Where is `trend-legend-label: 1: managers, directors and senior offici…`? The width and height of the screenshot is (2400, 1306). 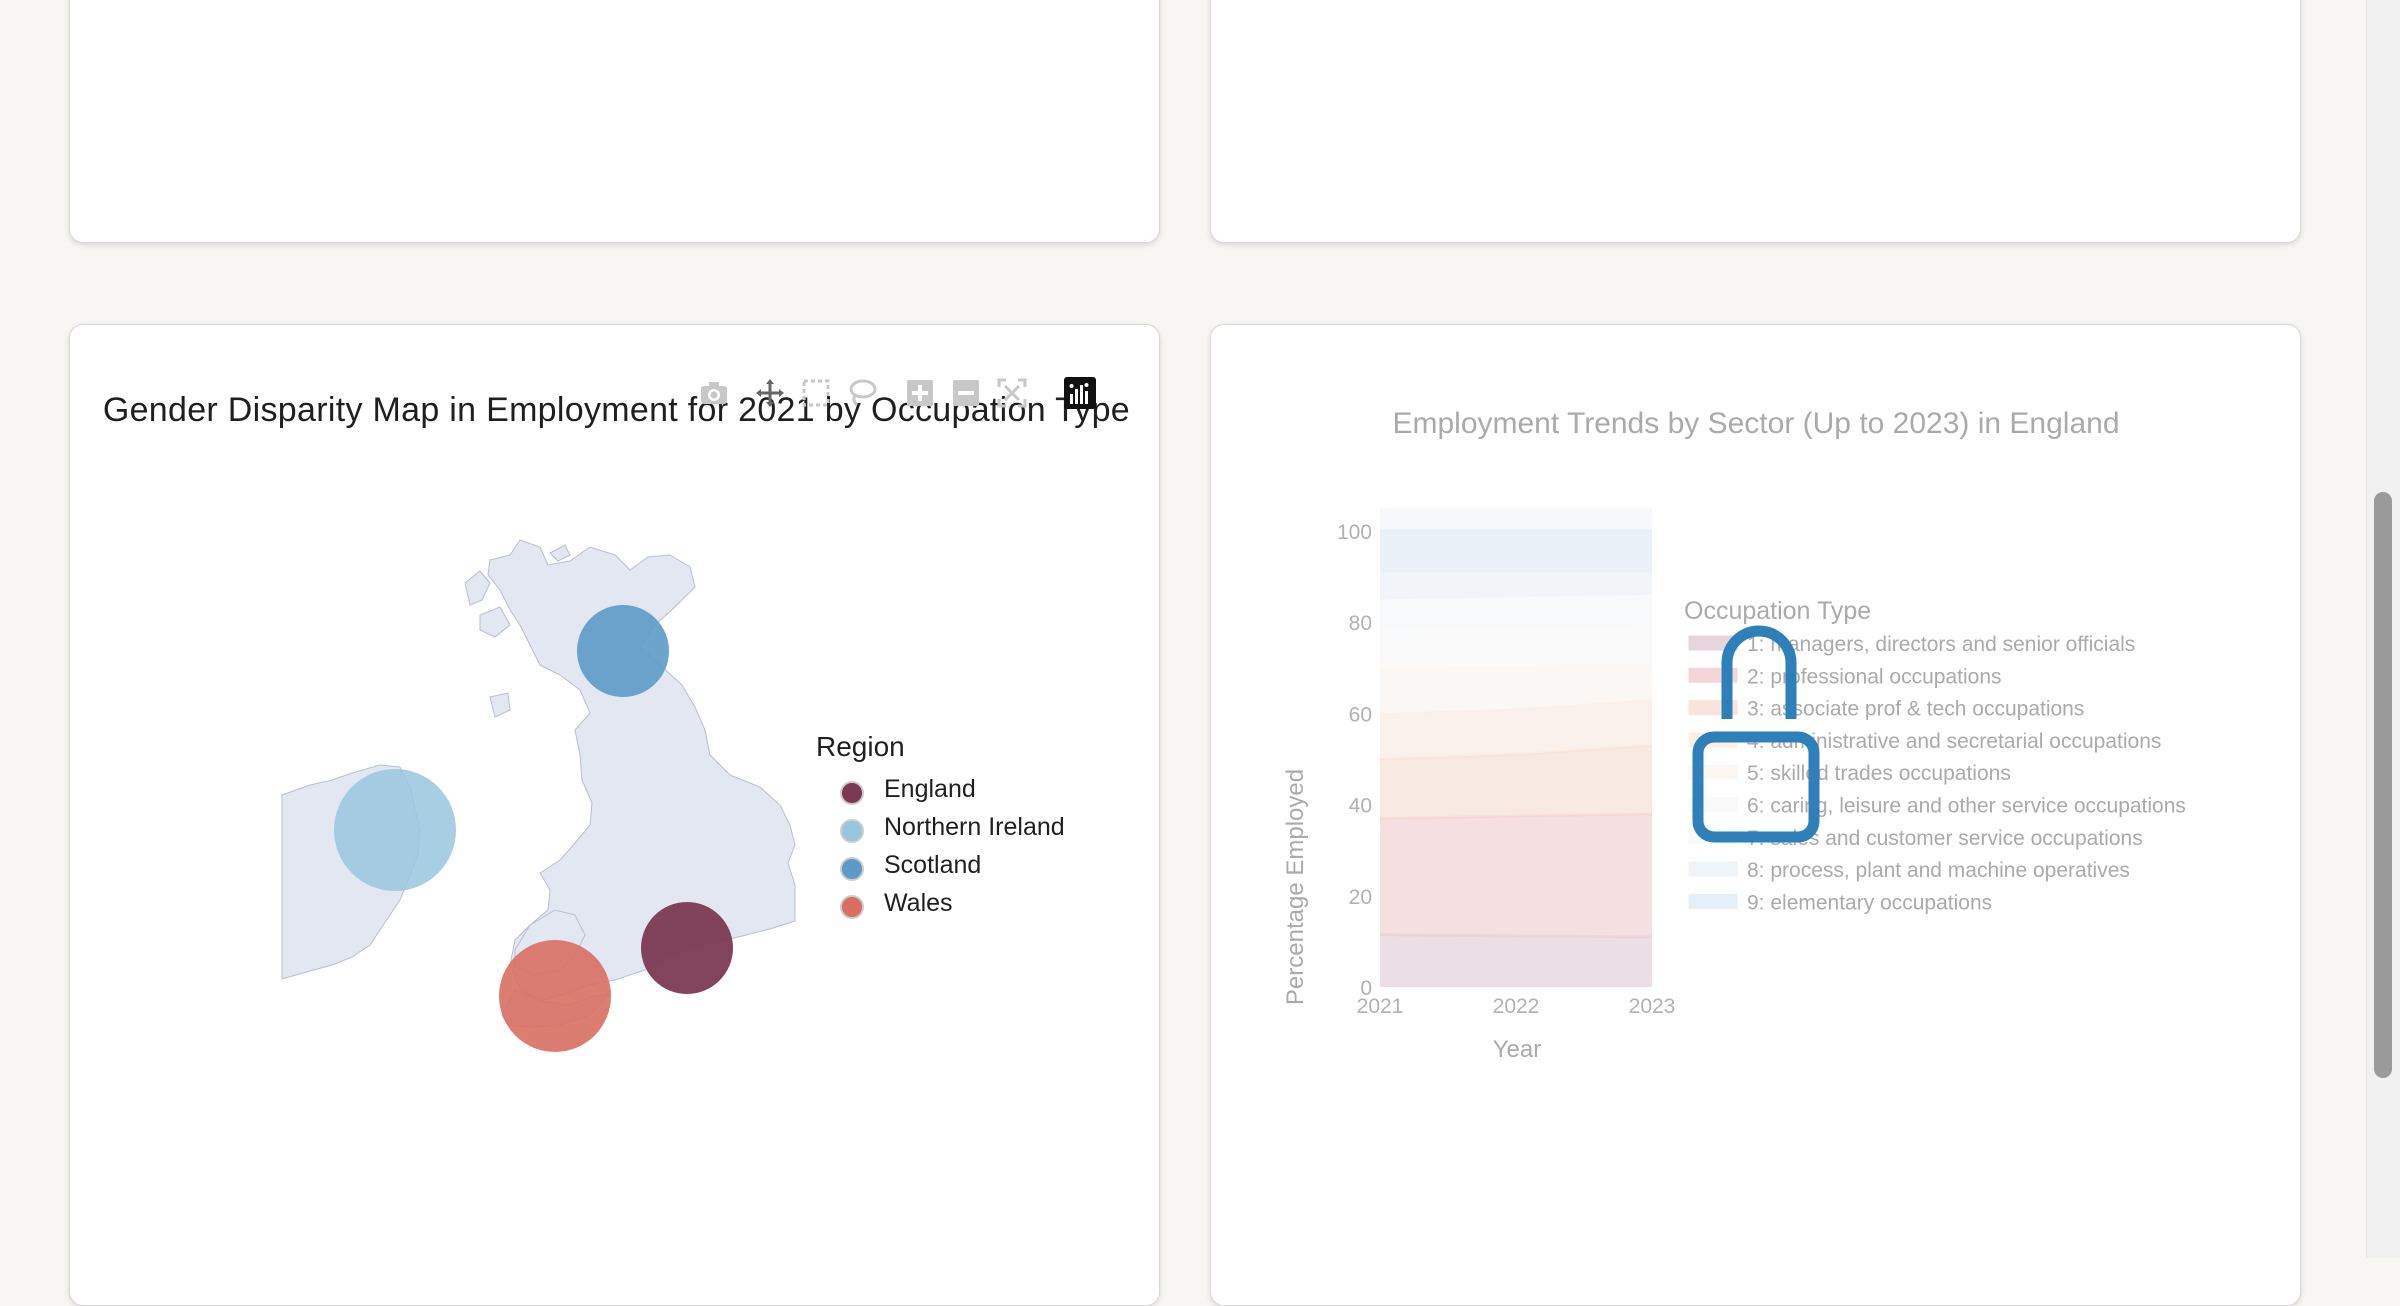 trend-legend-label: 1: managers, directors and senior offici… is located at coordinates (1941, 644).